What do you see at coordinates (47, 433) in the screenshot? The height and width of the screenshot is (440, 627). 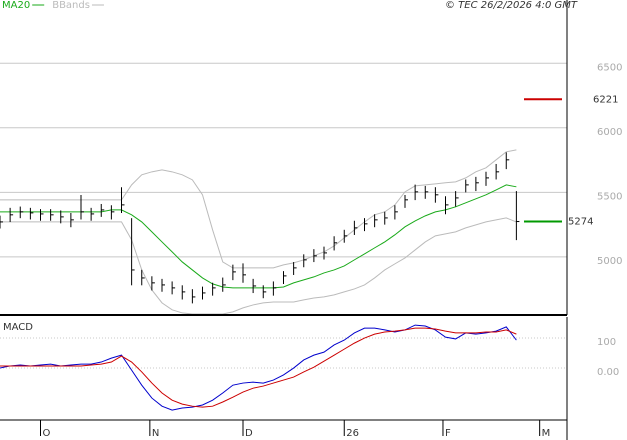 I see `x-tick-label: O` at bounding box center [47, 433].